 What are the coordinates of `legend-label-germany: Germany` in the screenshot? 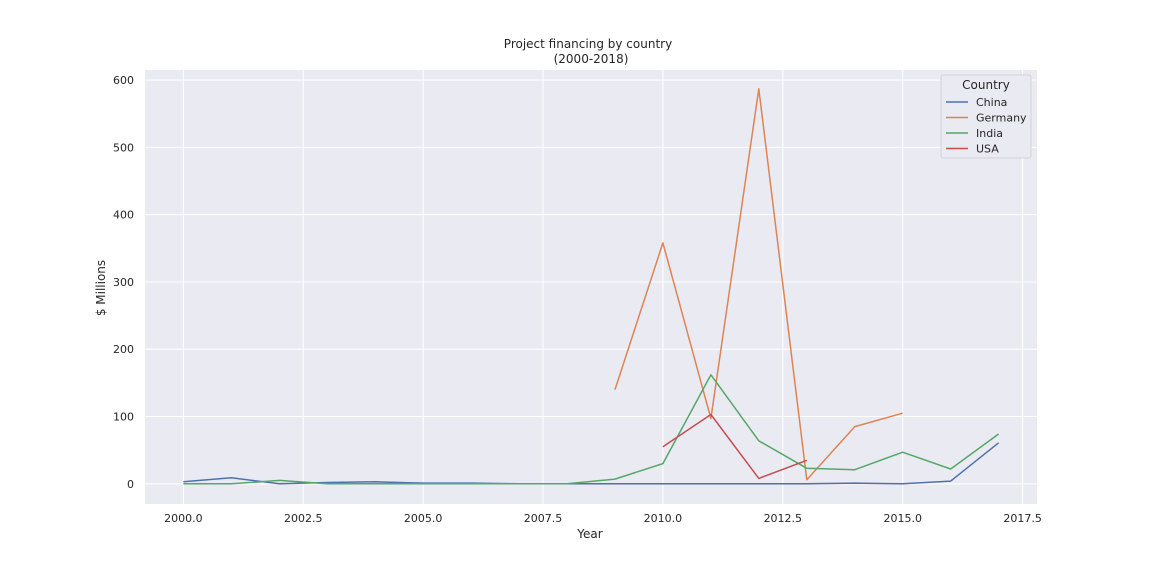 It's located at (1001, 118).